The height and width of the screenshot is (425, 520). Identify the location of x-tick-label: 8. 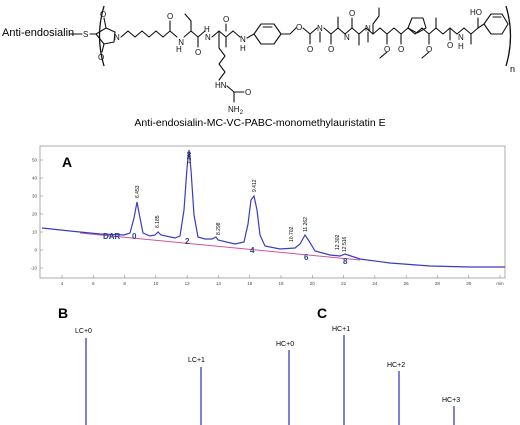
(124, 283).